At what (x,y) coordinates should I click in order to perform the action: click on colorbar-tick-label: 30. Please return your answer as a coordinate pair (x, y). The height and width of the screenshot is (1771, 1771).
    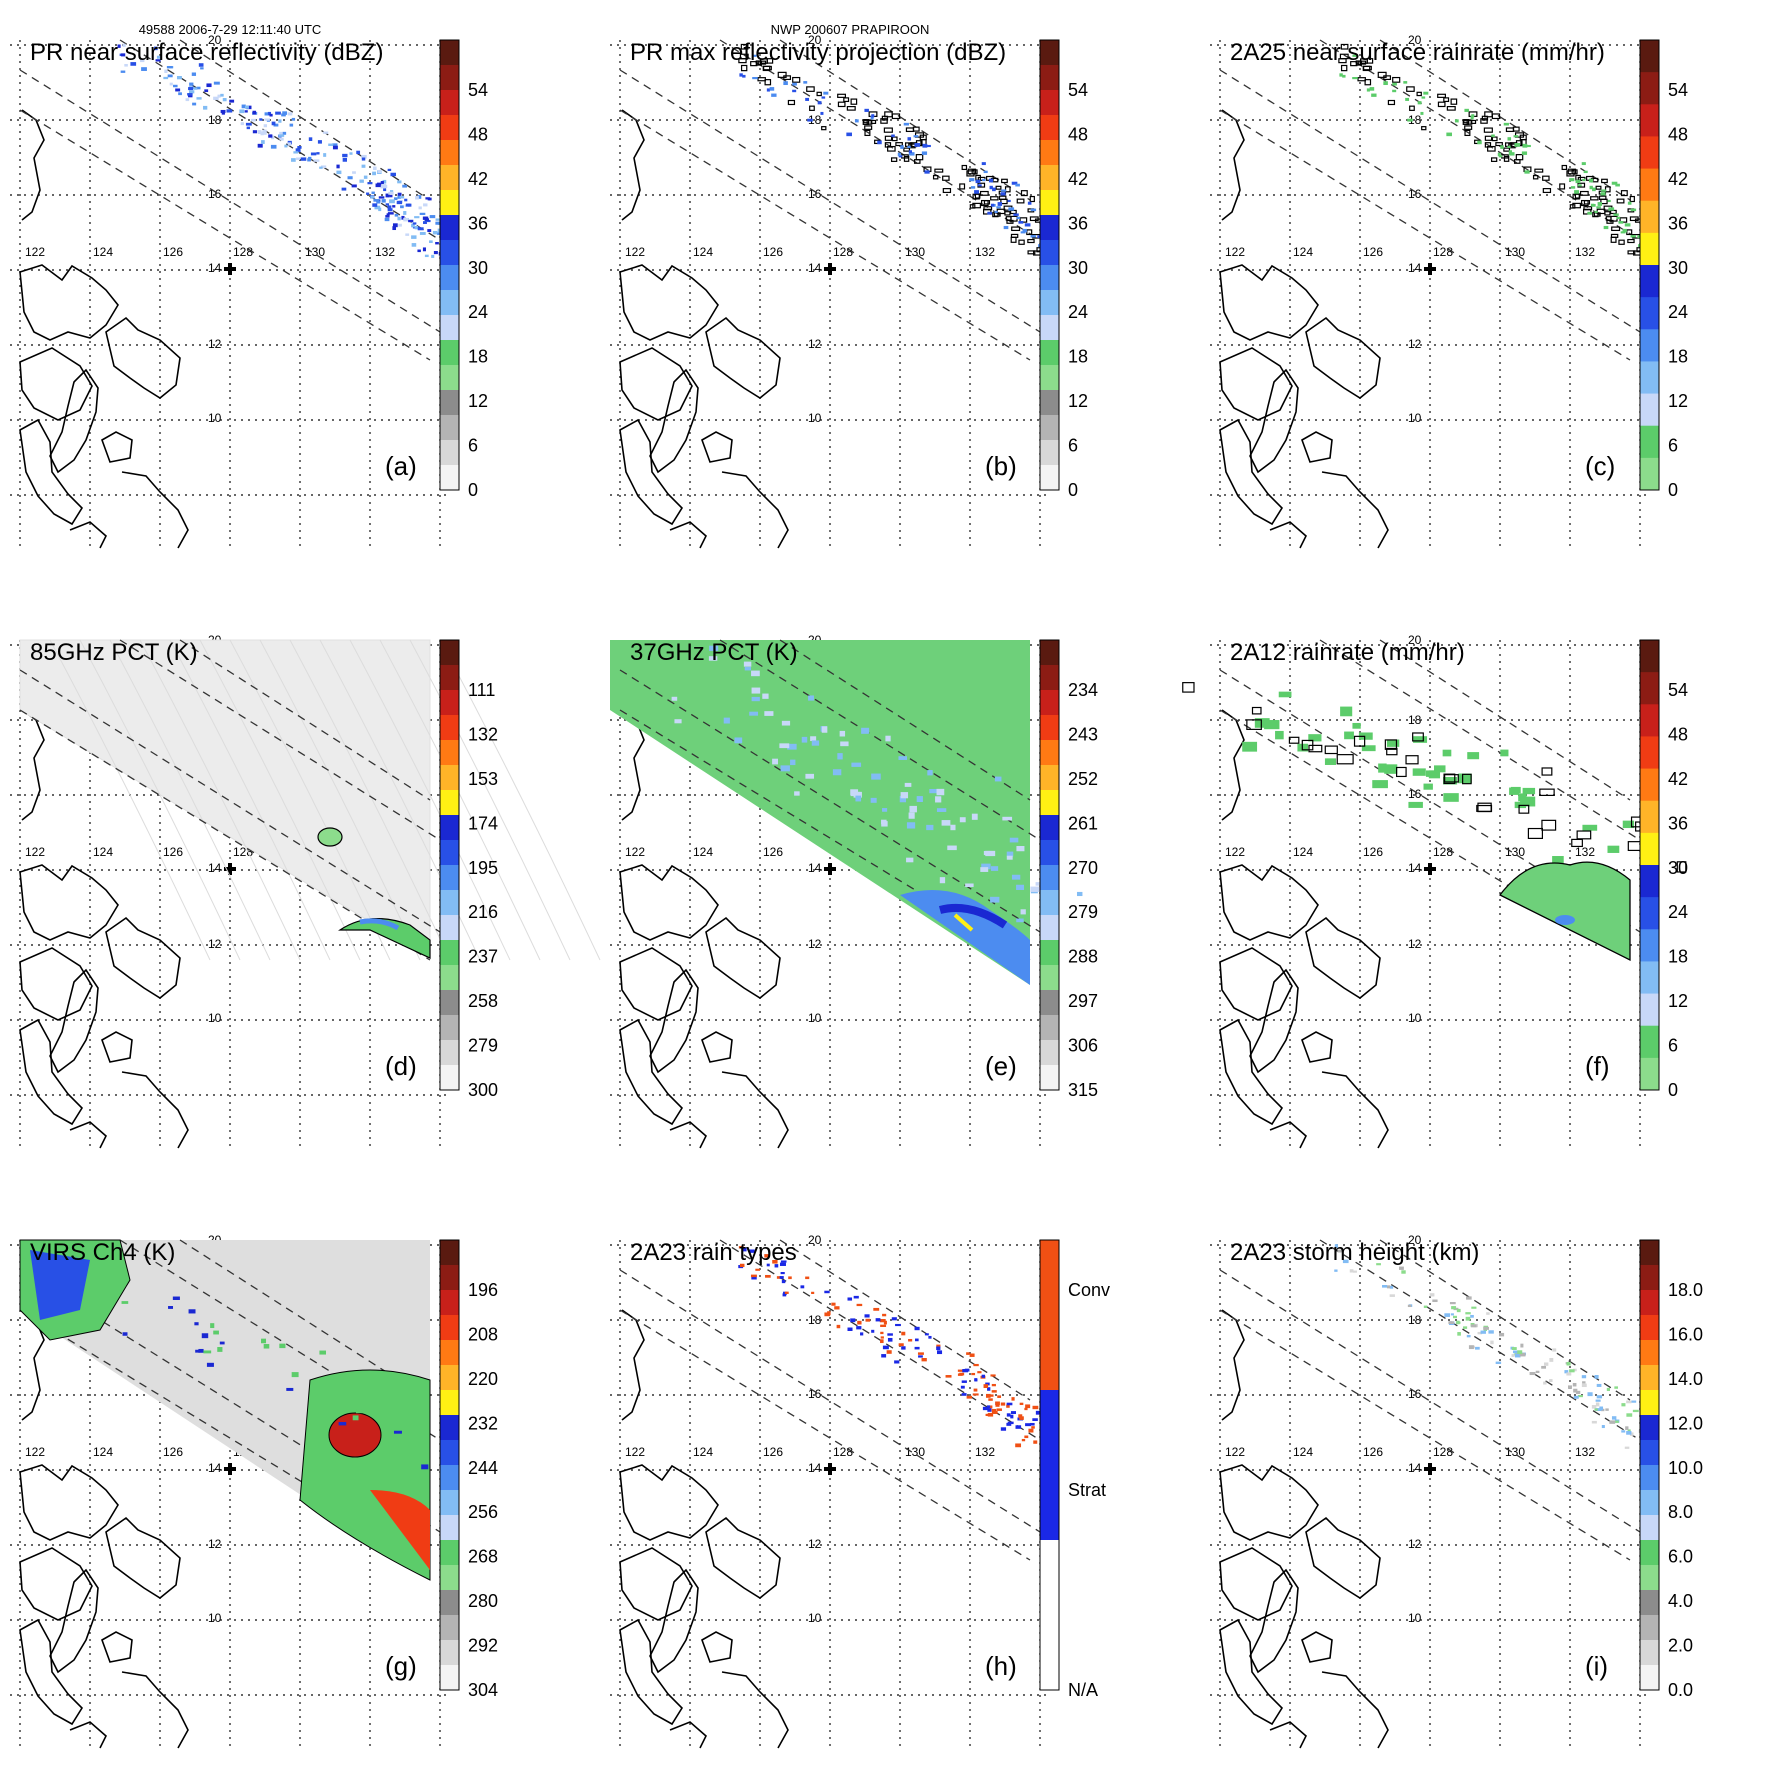
    Looking at the image, I should click on (1678, 868).